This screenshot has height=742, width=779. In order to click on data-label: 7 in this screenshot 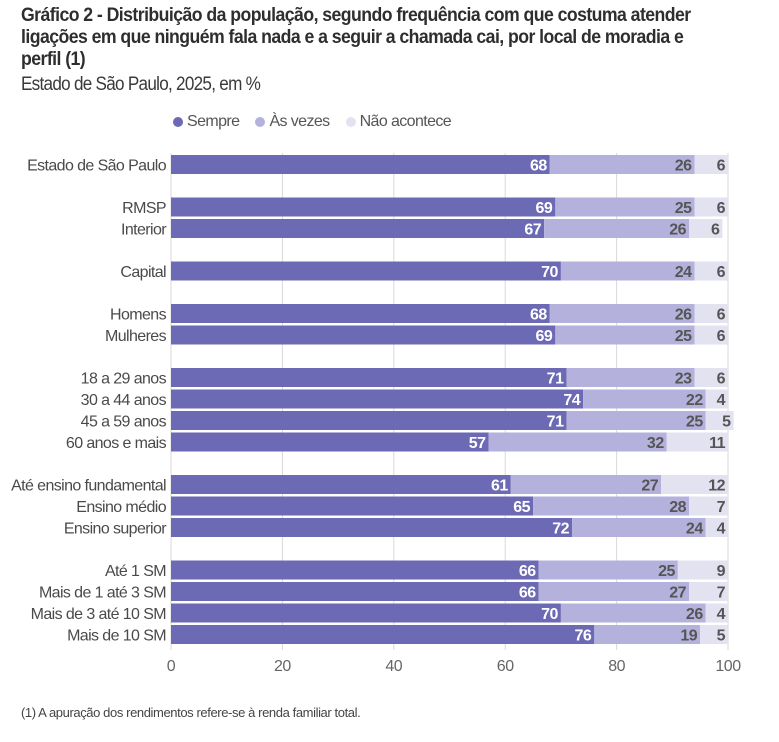, I will do `click(721, 507)`.